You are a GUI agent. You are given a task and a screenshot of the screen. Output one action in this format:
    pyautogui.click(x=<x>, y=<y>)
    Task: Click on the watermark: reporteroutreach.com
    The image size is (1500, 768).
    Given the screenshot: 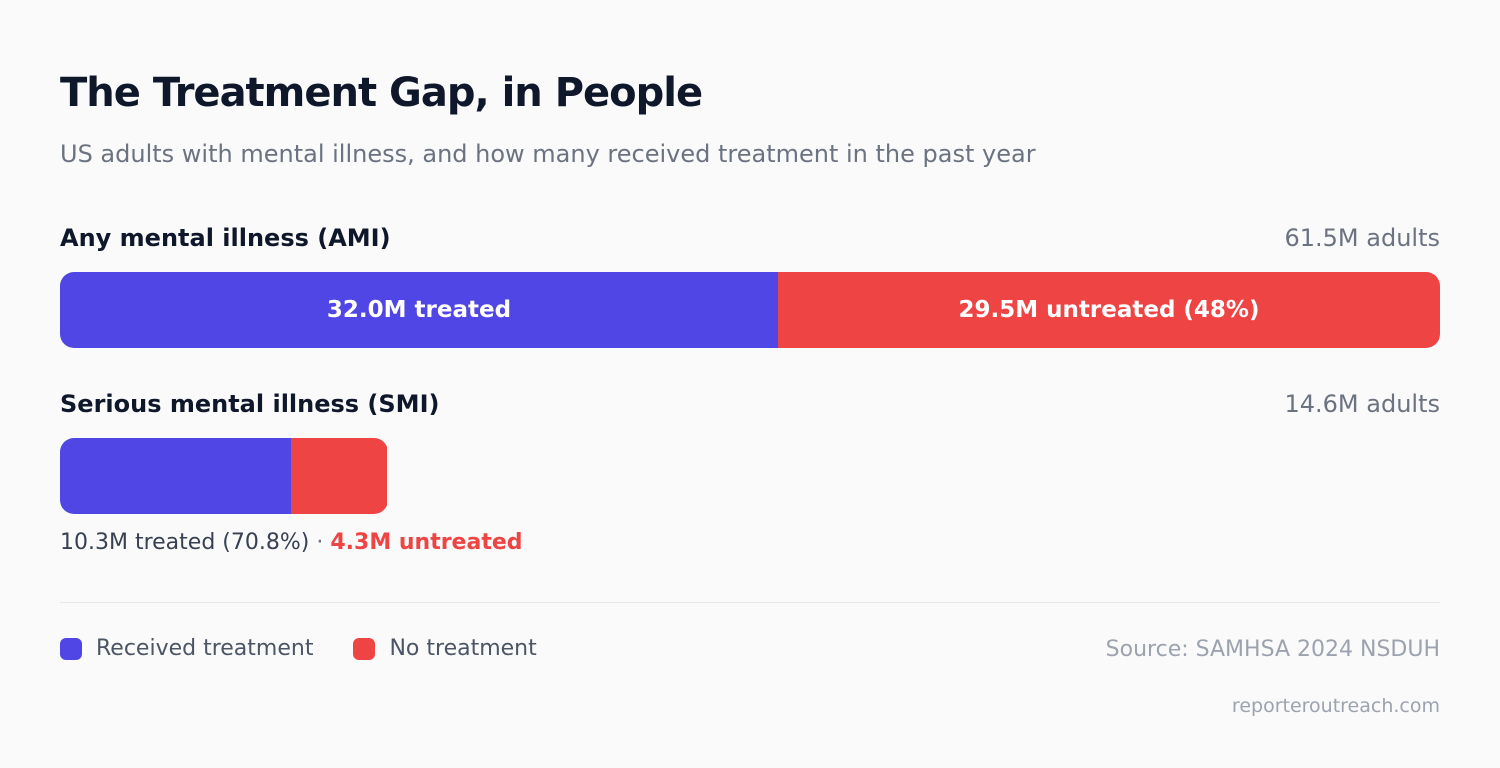 What is the action you would take?
    pyautogui.click(x=1335, y=706)
    